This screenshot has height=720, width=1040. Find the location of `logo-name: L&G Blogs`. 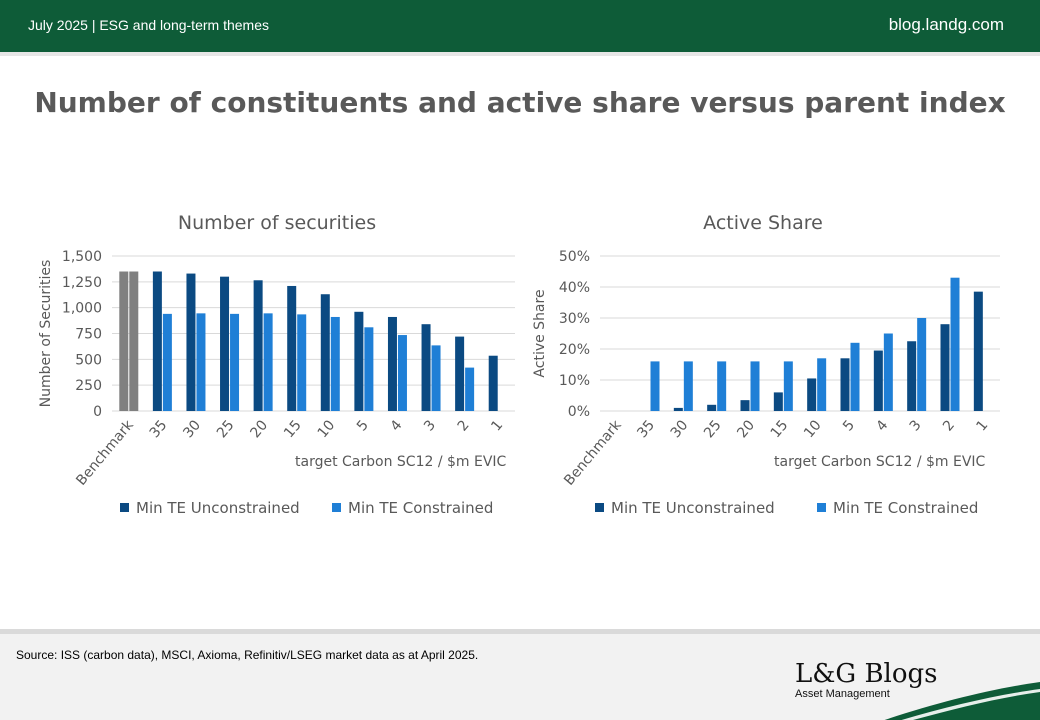

logo-name: L&G Blogs is located at coordinates (866, 674).